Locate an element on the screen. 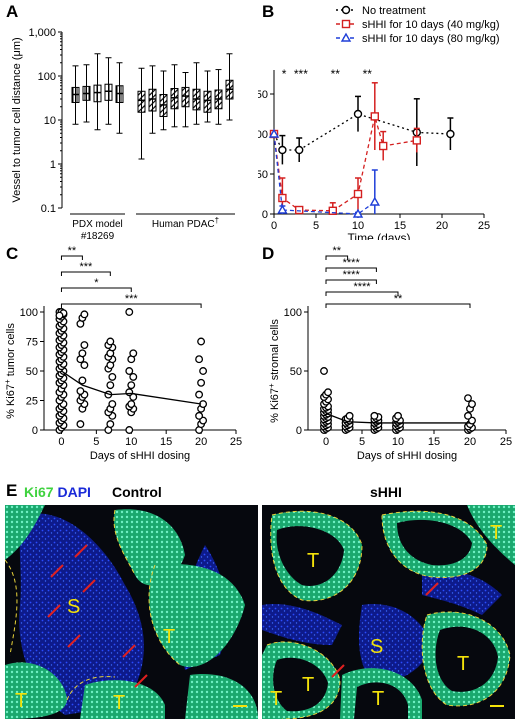 The height and width of the screenshot is (721, 520). x-axis-label: Days of sHHI dosing is located at coordinates (407, 456).